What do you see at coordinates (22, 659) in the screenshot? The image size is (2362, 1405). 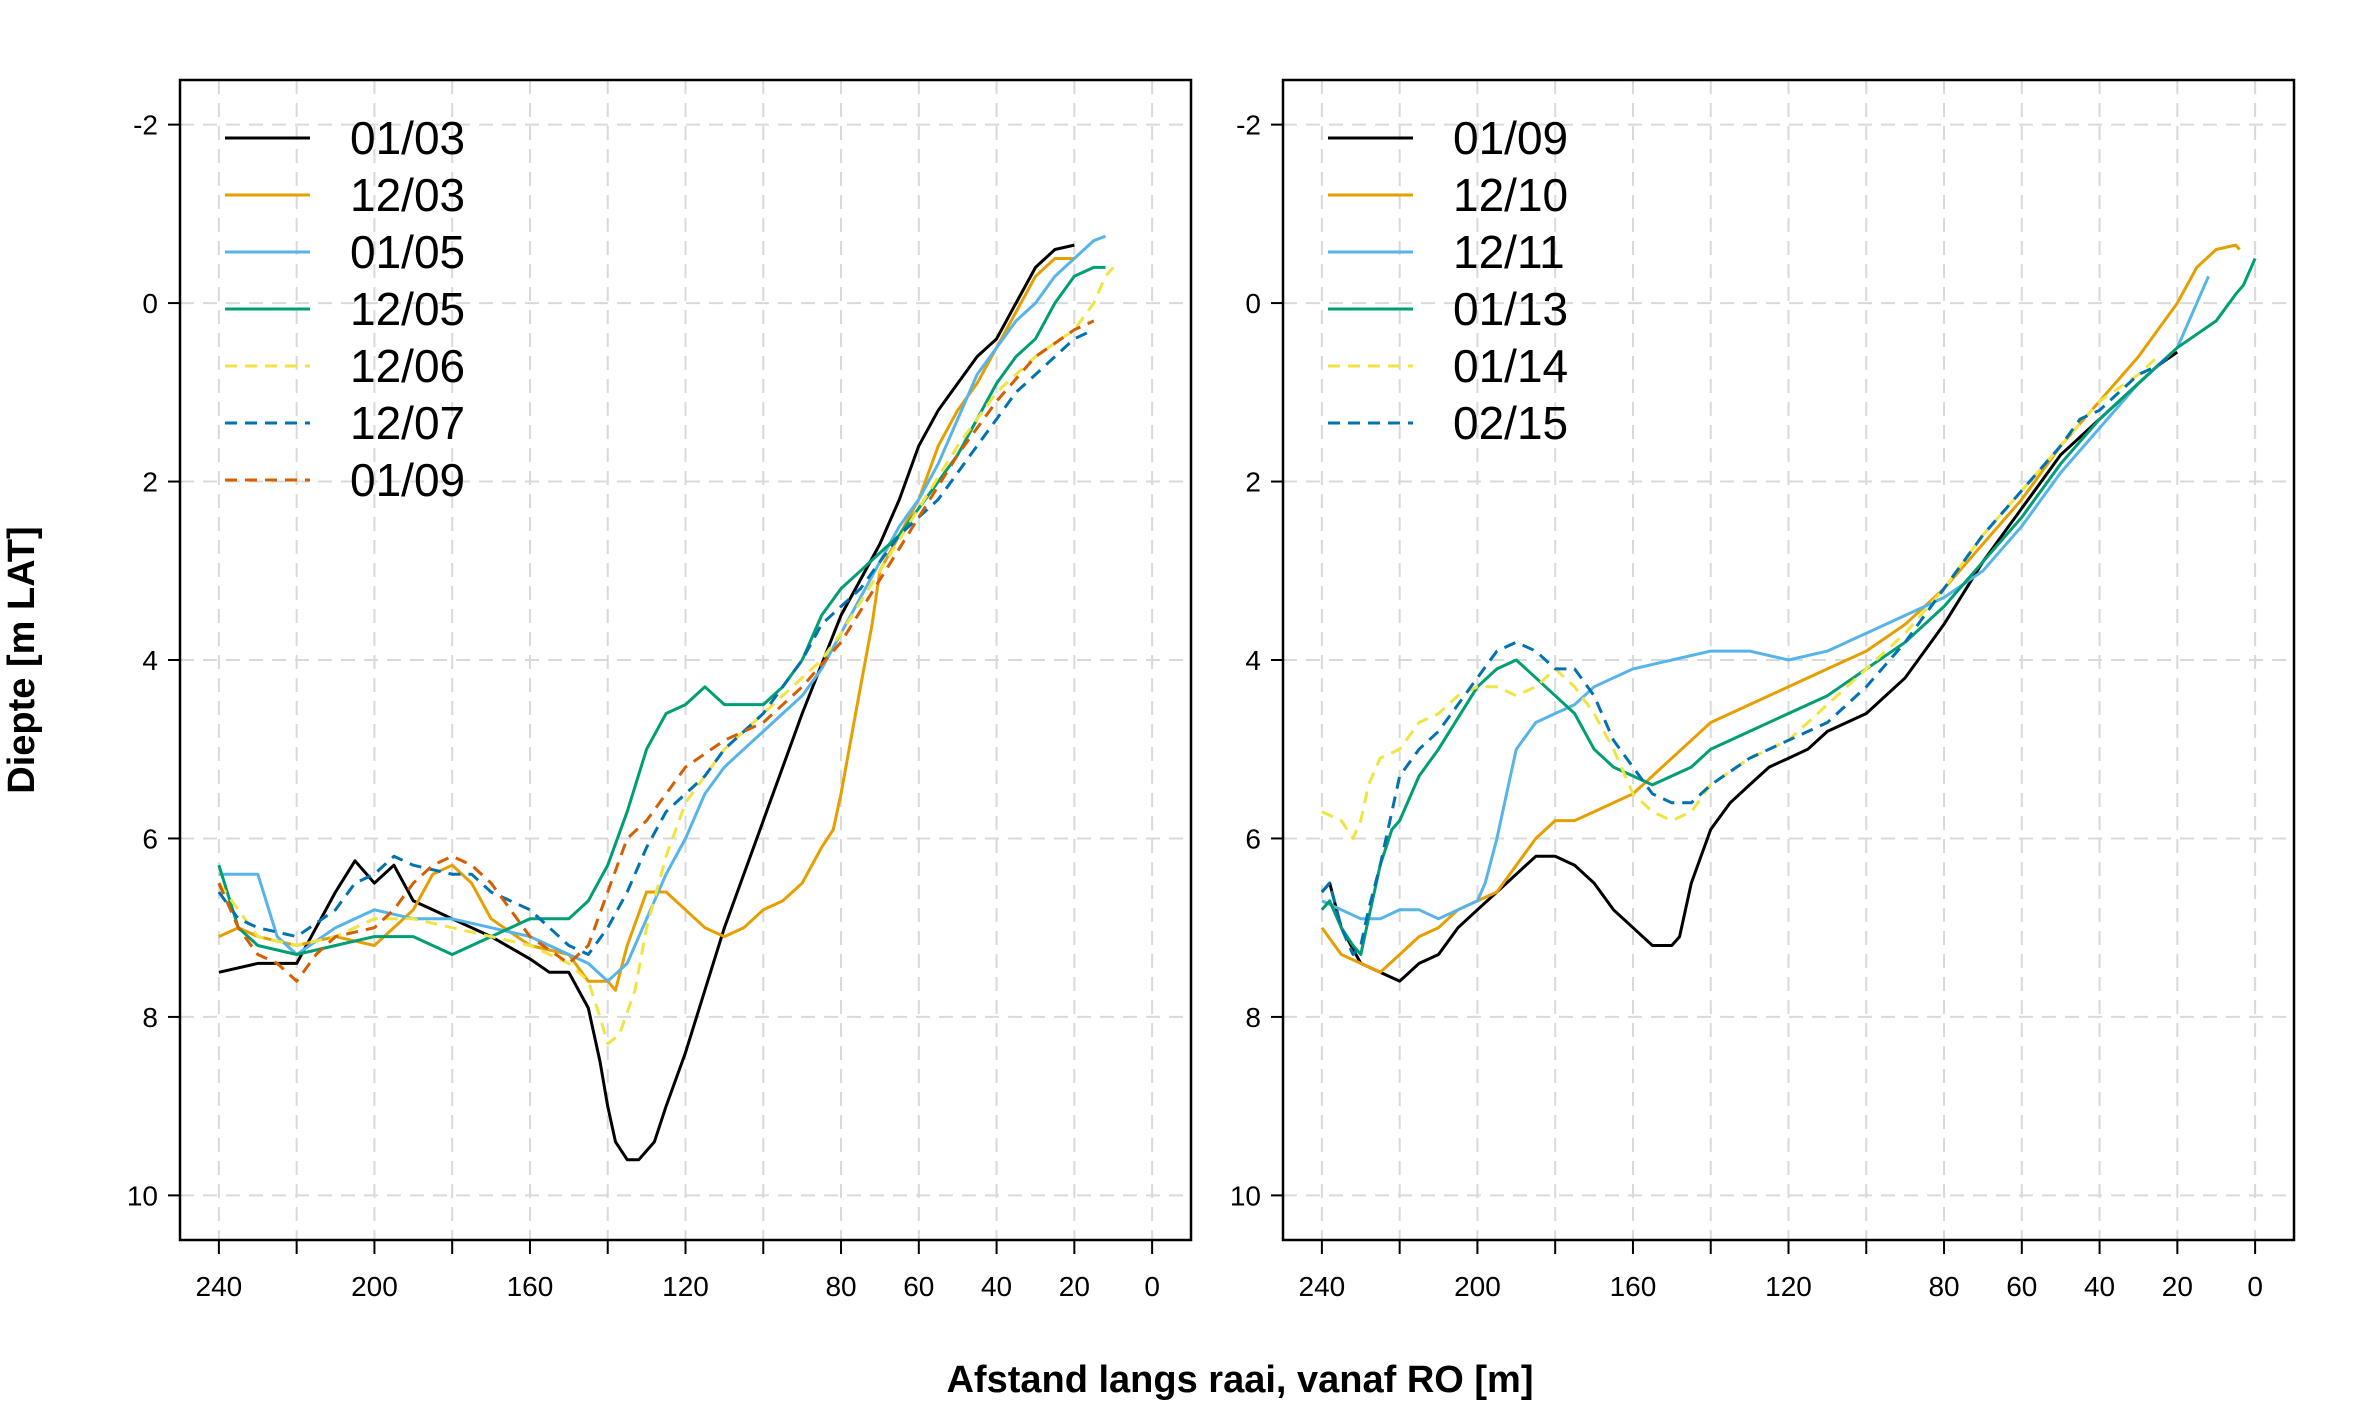 I see `y-axis-title: Diepte [m LAT]` at bounding box center [22, 659].